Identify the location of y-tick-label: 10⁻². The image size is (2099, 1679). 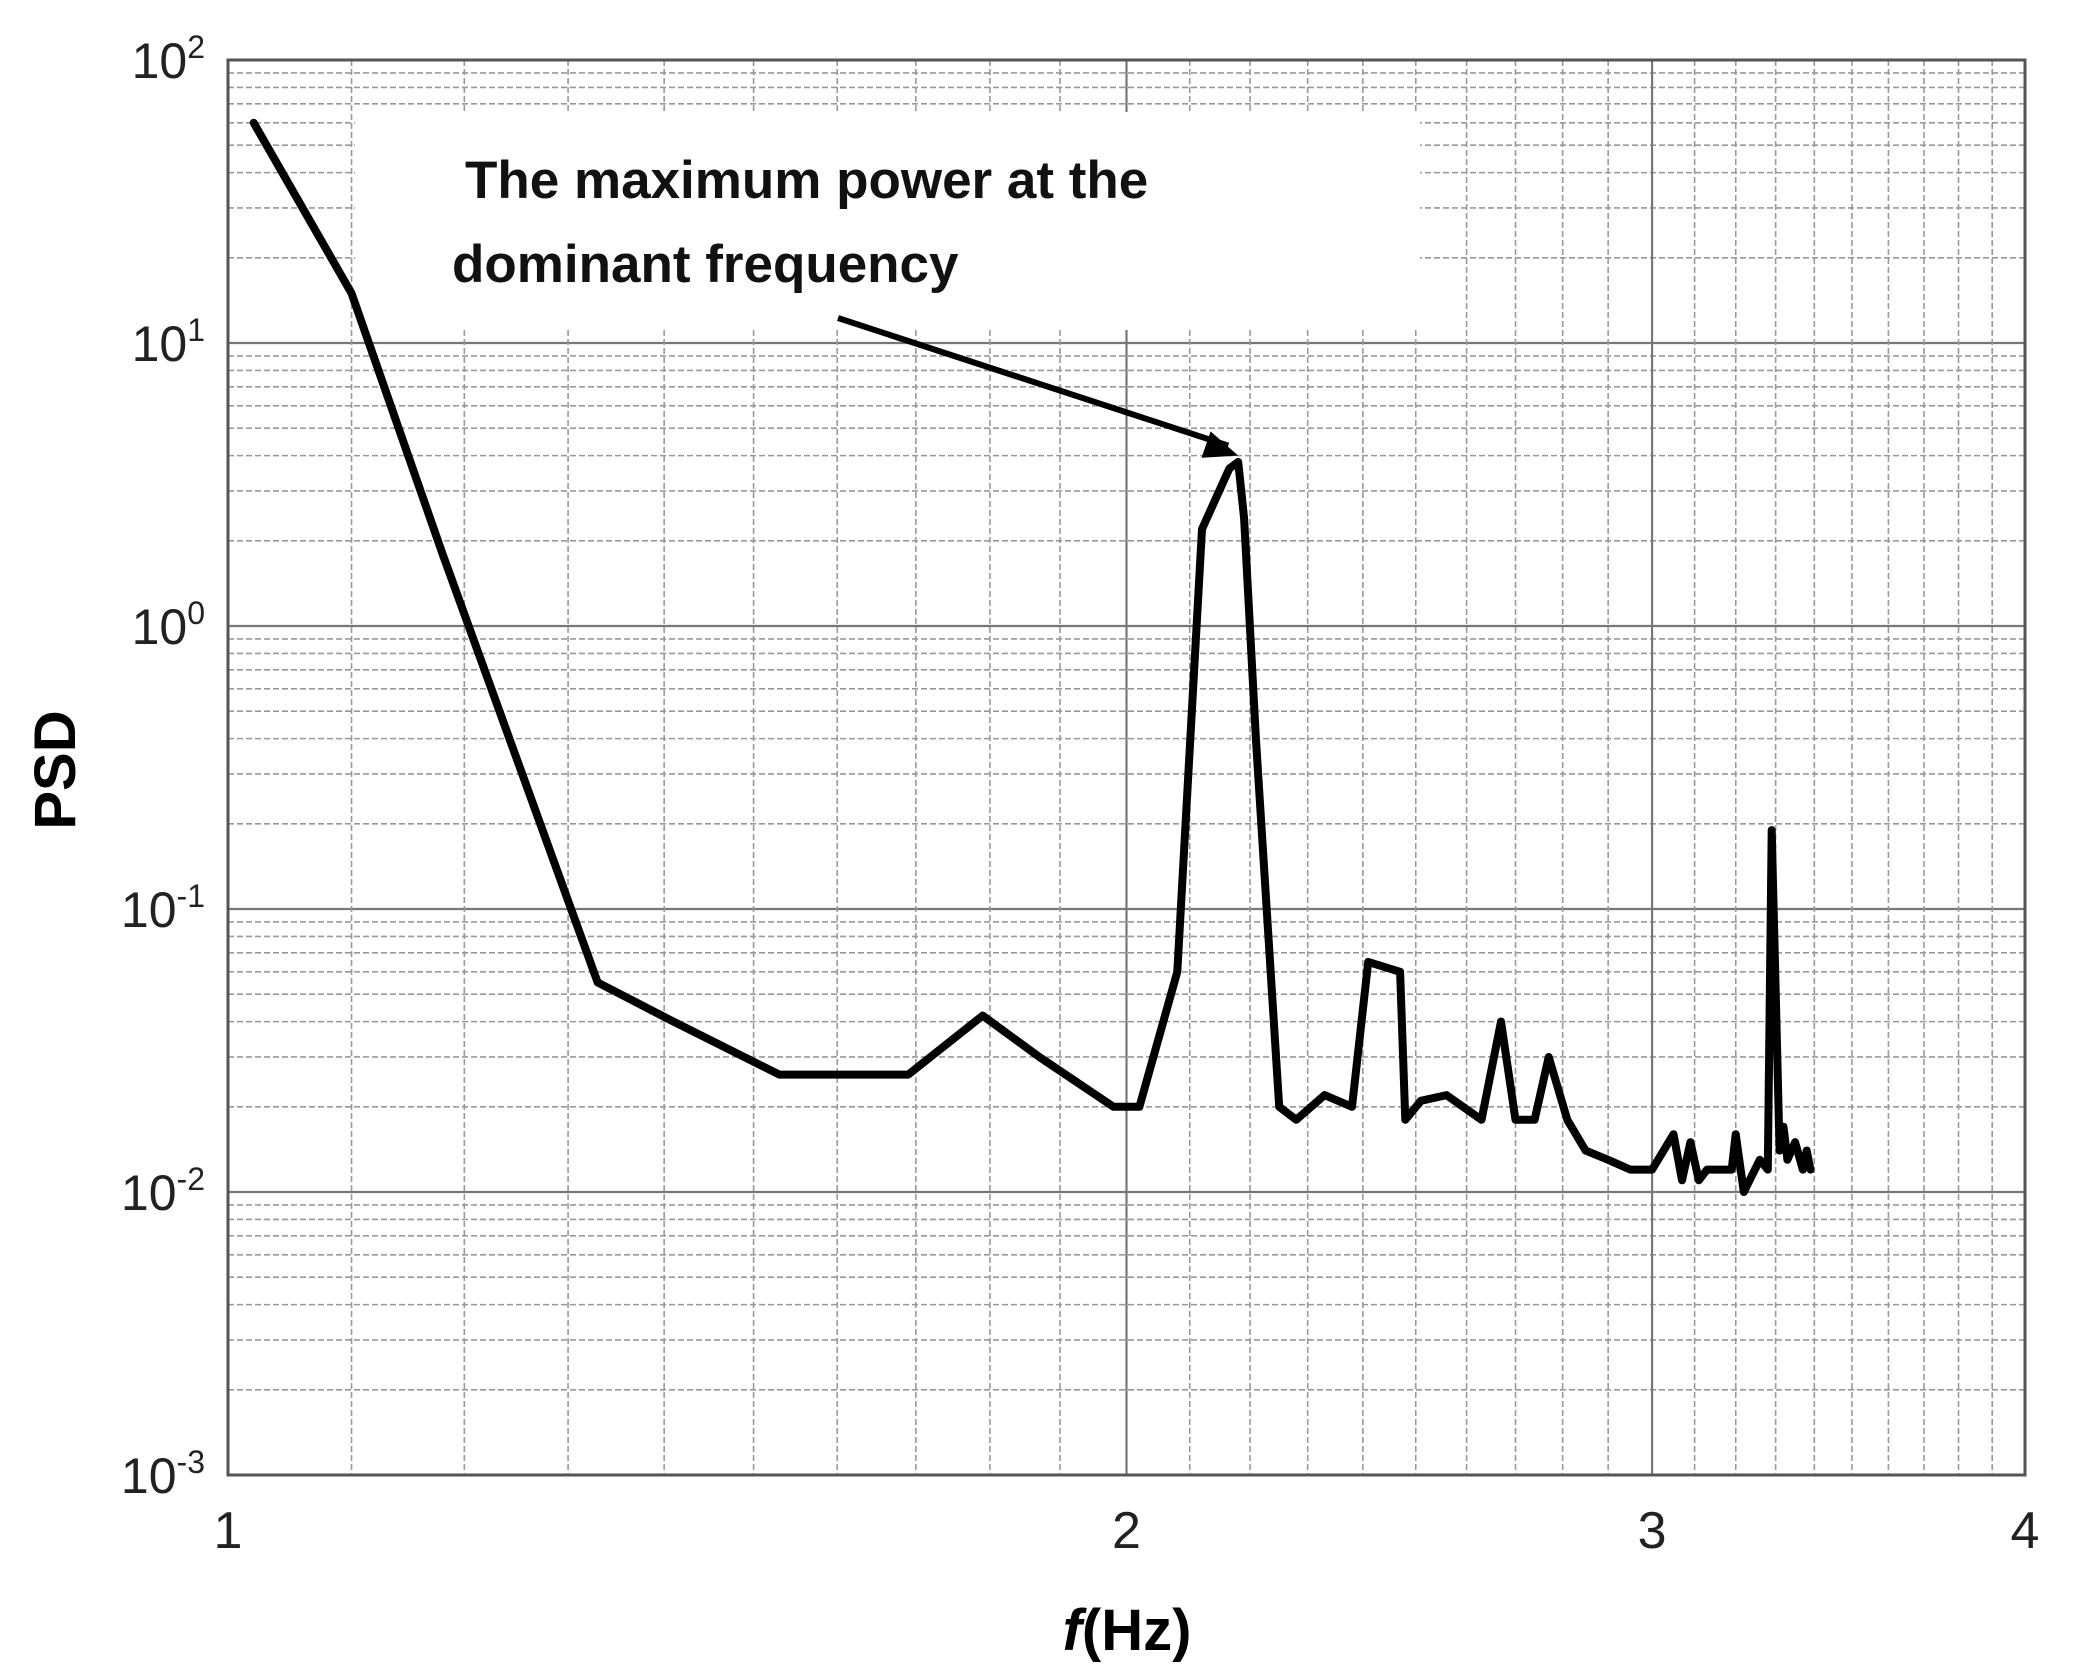
(163, 1191).